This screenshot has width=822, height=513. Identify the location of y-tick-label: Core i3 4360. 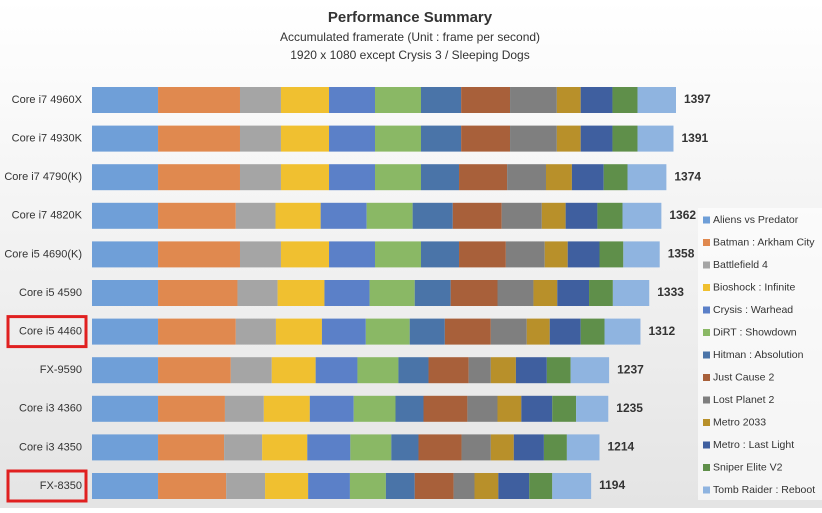
(50, 409).